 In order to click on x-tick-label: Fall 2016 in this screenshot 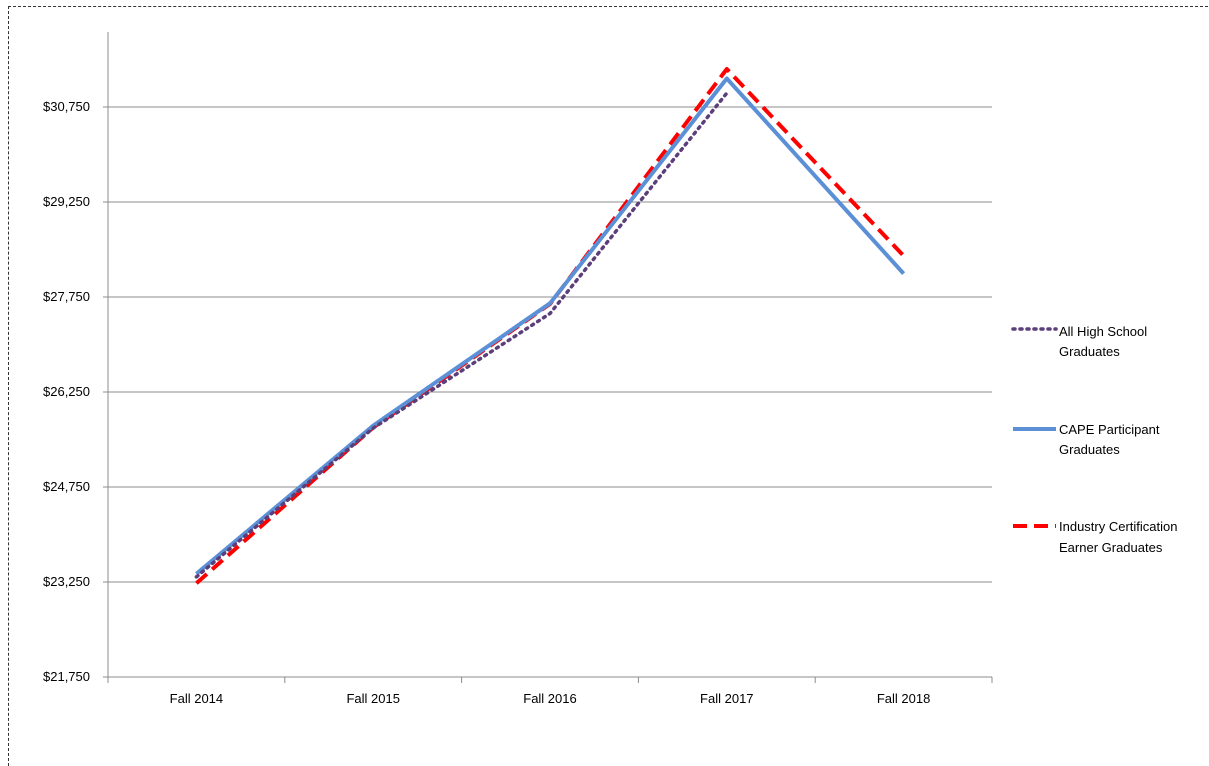, I will do `click(549, 698)`.